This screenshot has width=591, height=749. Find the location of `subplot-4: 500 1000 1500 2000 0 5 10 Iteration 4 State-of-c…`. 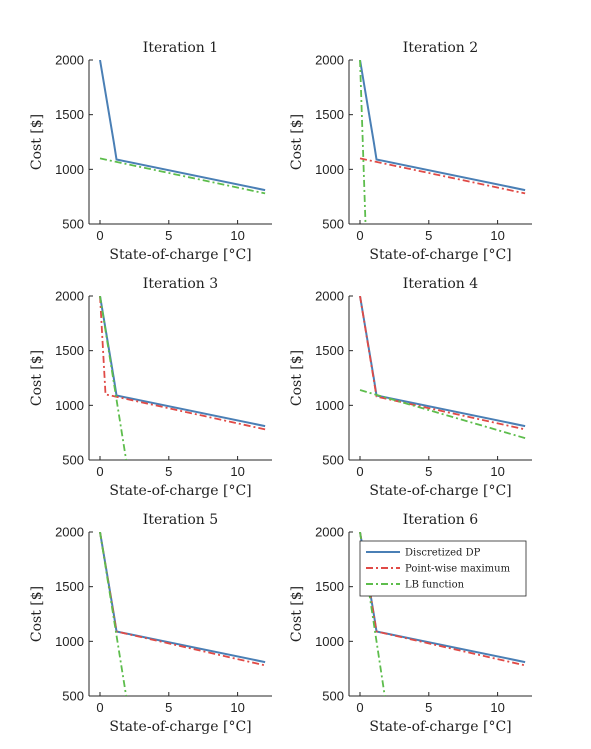

subplot-4: 500 1000 1500 2000 0 5 10 Iteration 4 State-of-c… is located at coordinates (410, 387).